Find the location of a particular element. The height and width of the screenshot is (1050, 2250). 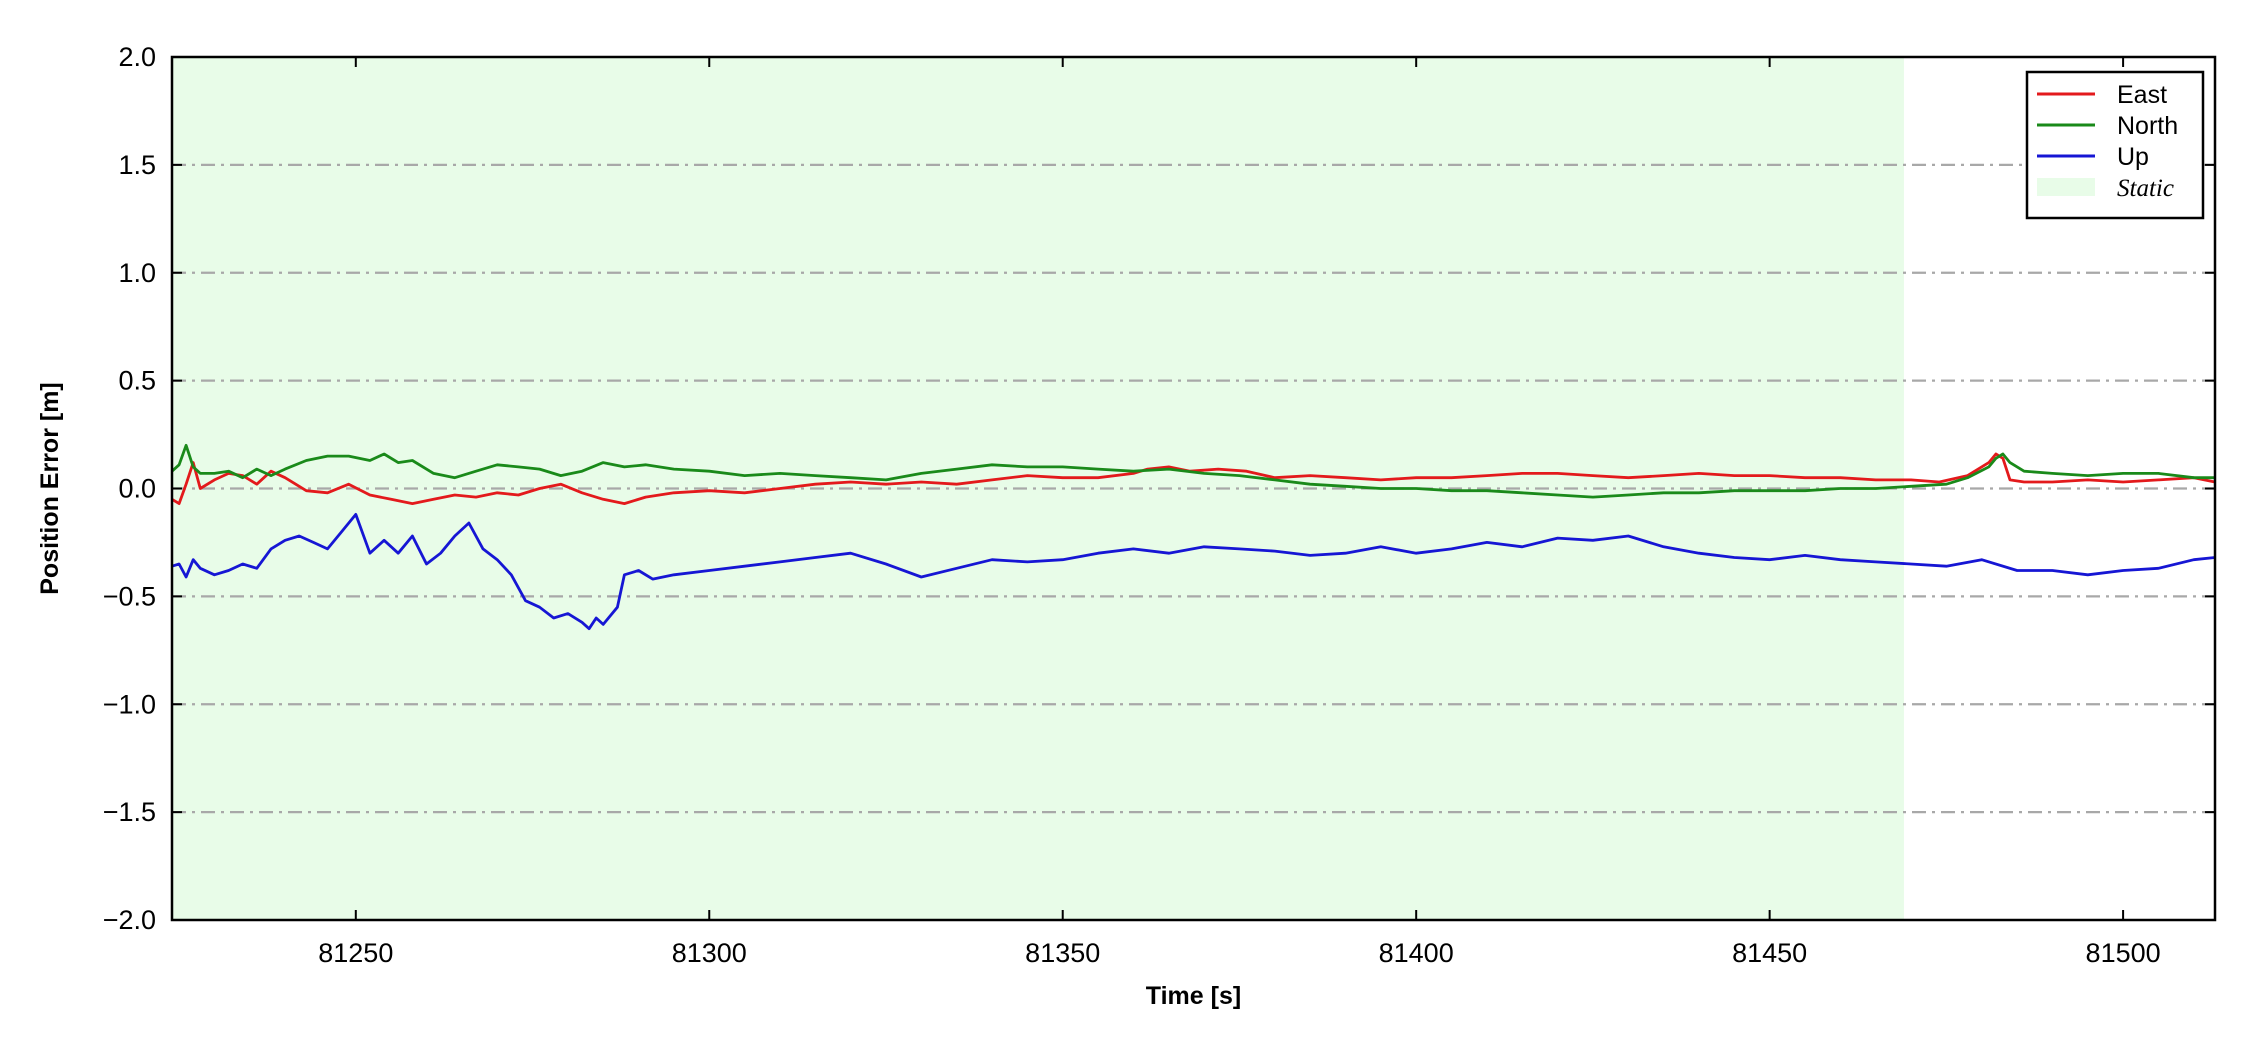

x-tick-label: 81350 is located at coordinates (1062, 953).